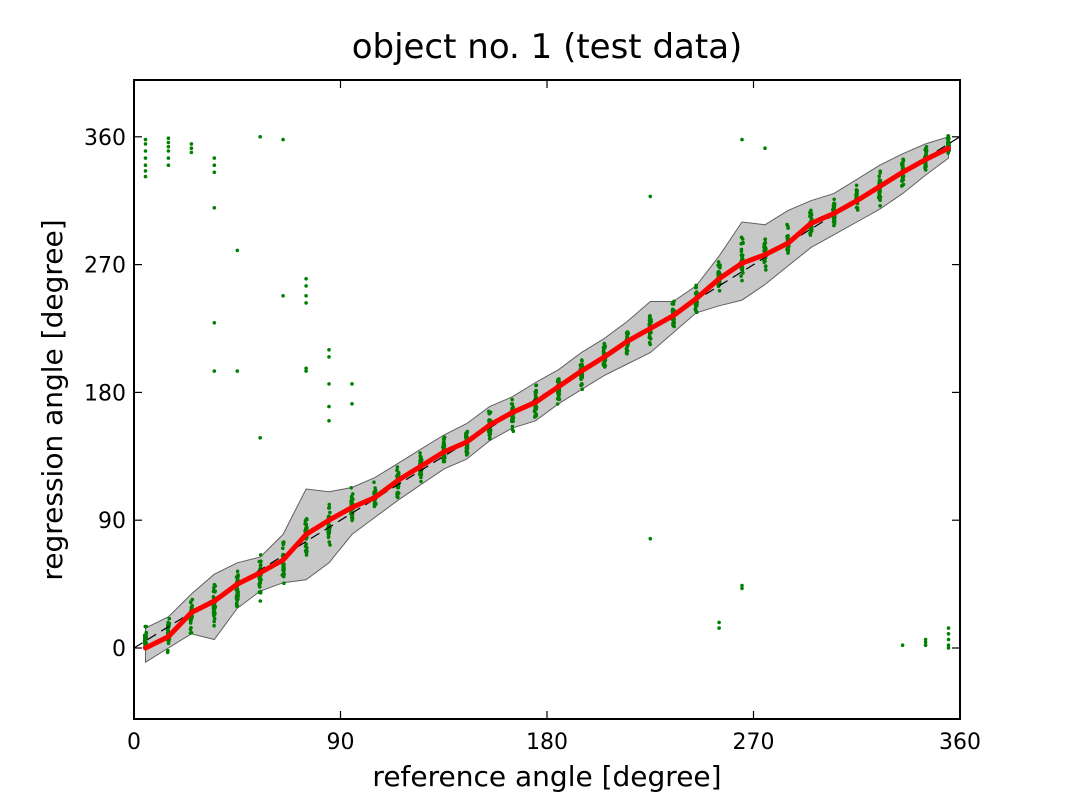 The width and height of the screenshot is (1066, 800). I want to click on x-tick-label: 180, so click(547, 742).